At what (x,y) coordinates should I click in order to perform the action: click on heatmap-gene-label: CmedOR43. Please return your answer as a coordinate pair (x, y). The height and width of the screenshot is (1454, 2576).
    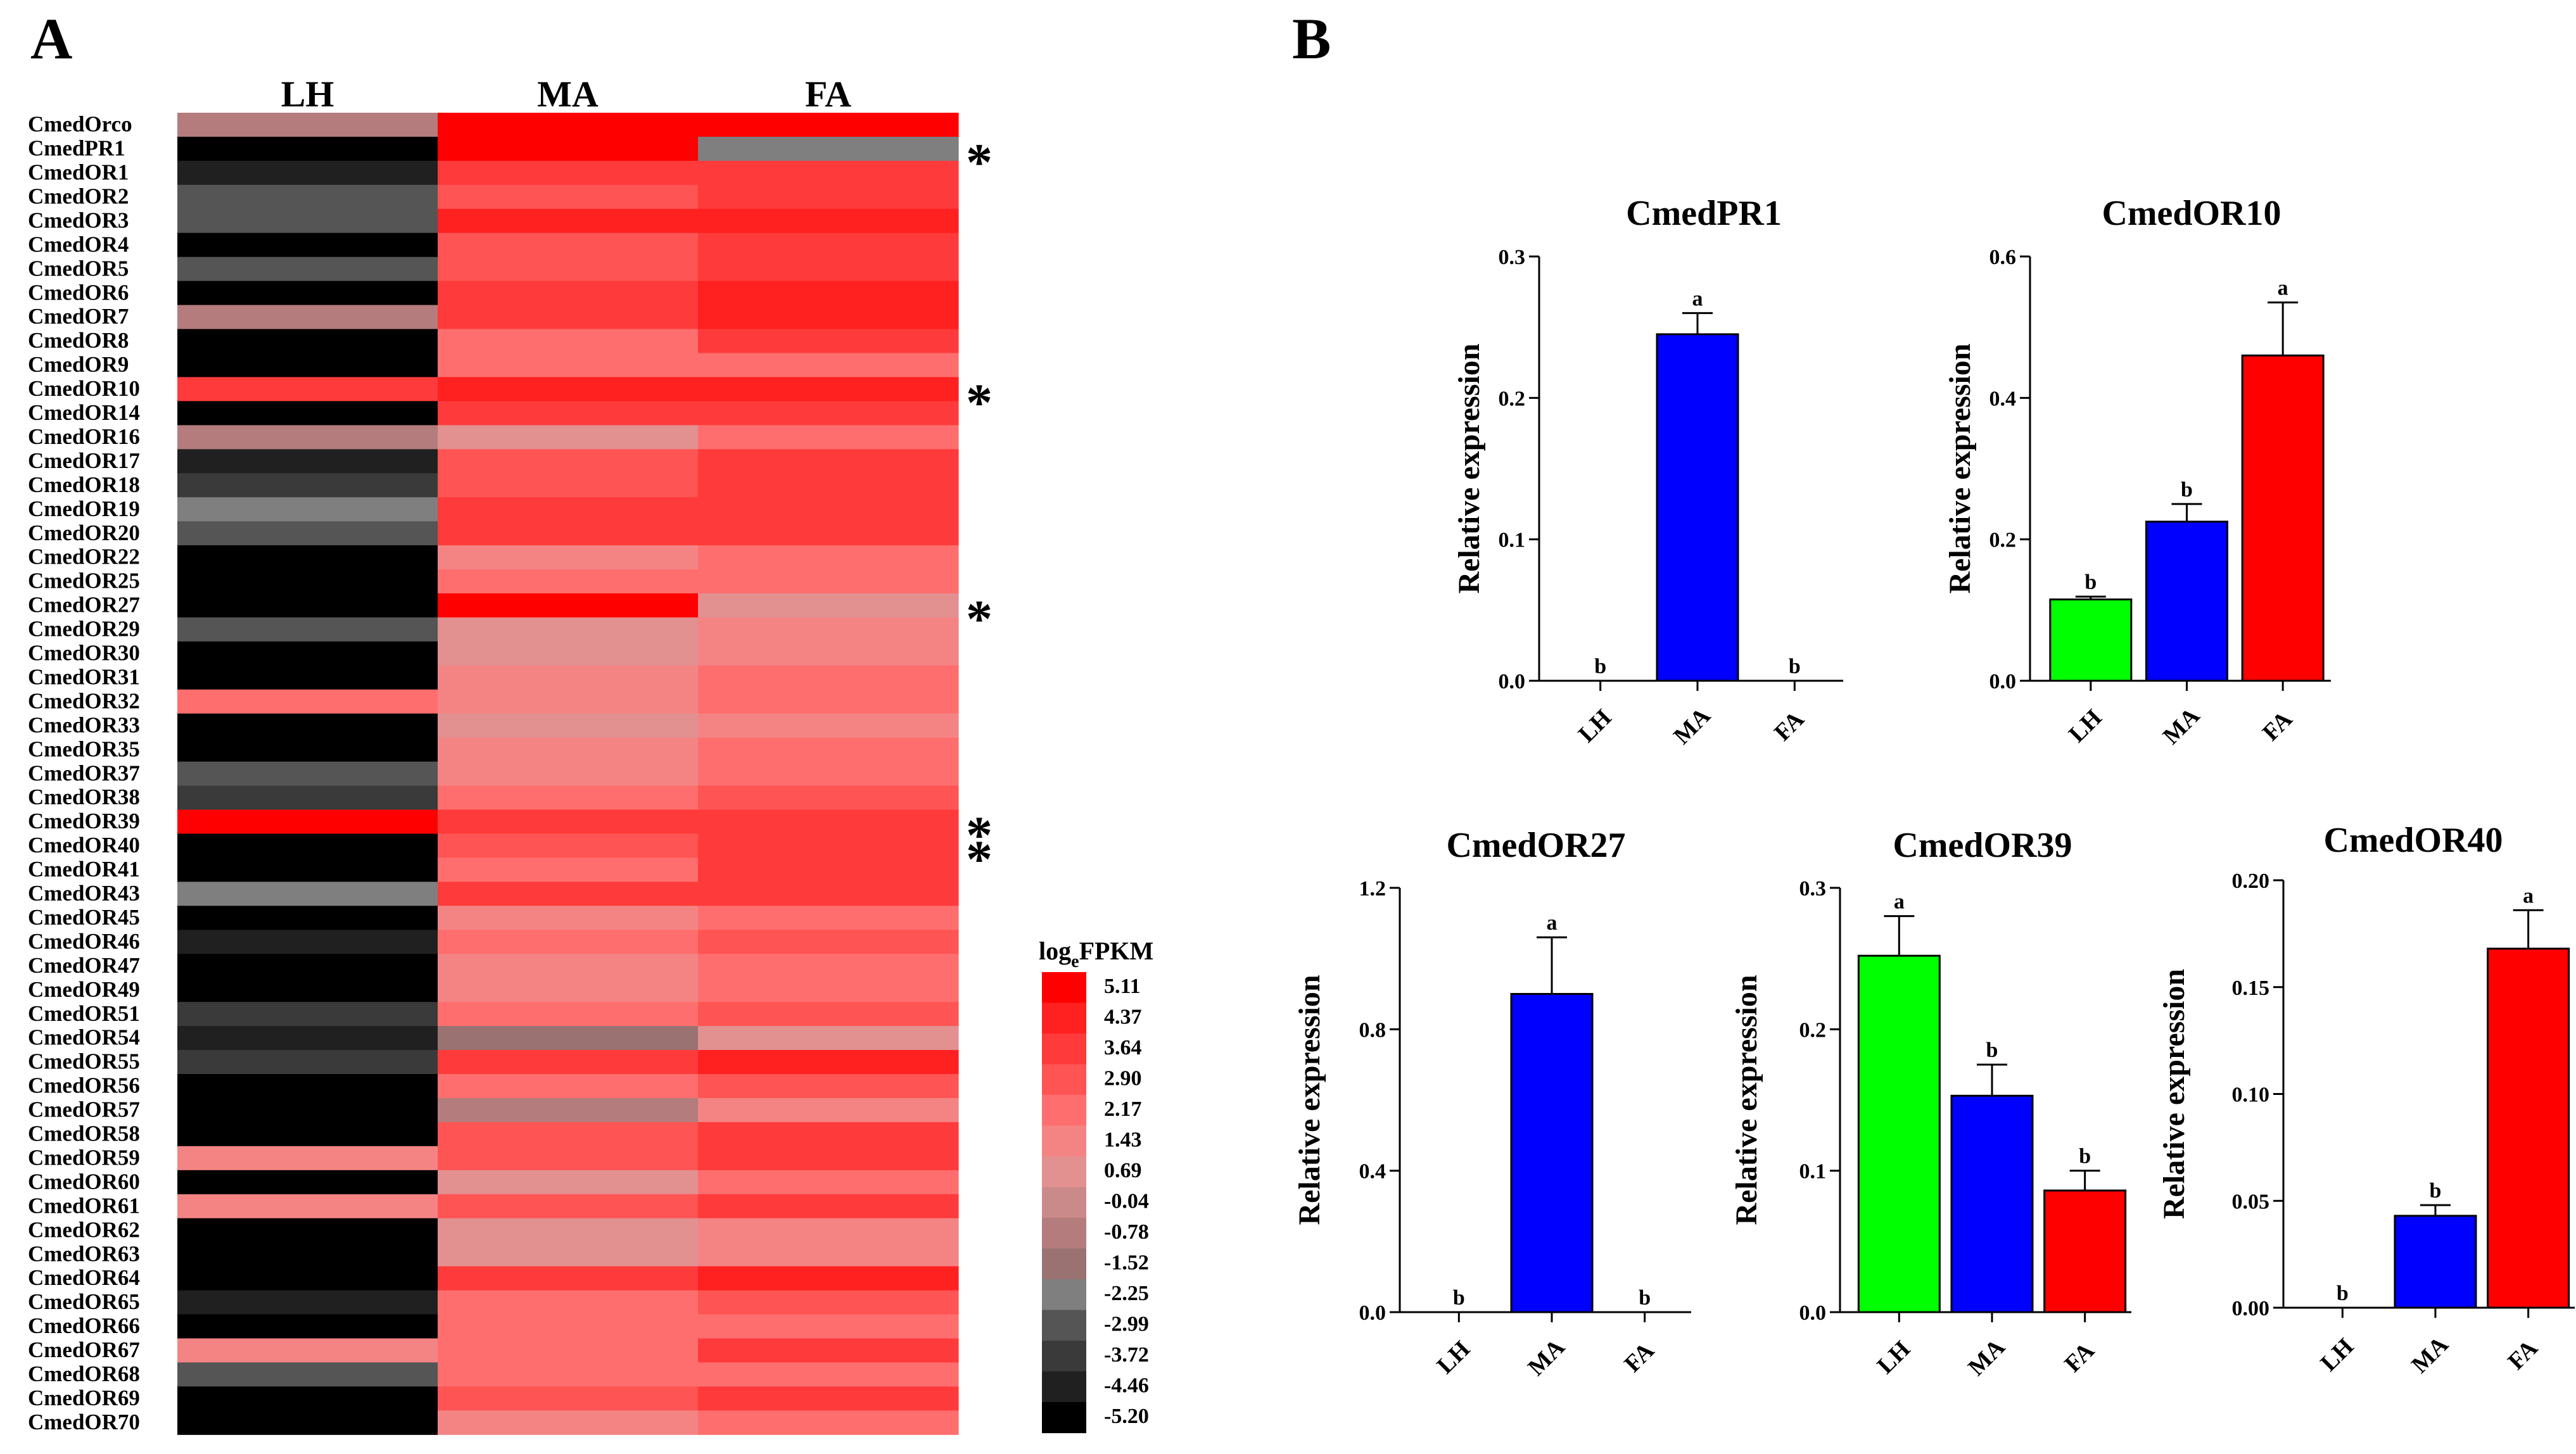
    Looking at the image, I should click on (84, 893).